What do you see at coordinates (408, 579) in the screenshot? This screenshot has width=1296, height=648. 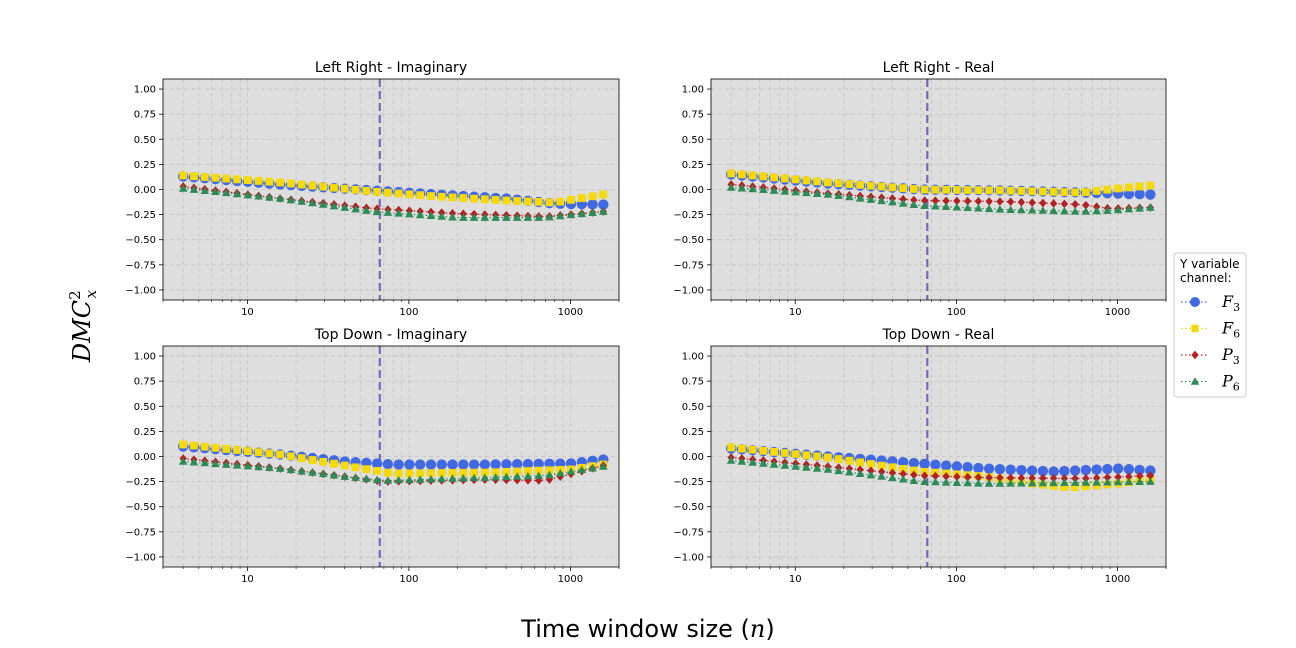 I see `x-tick-label: 100` at bounding box center [408, 579].